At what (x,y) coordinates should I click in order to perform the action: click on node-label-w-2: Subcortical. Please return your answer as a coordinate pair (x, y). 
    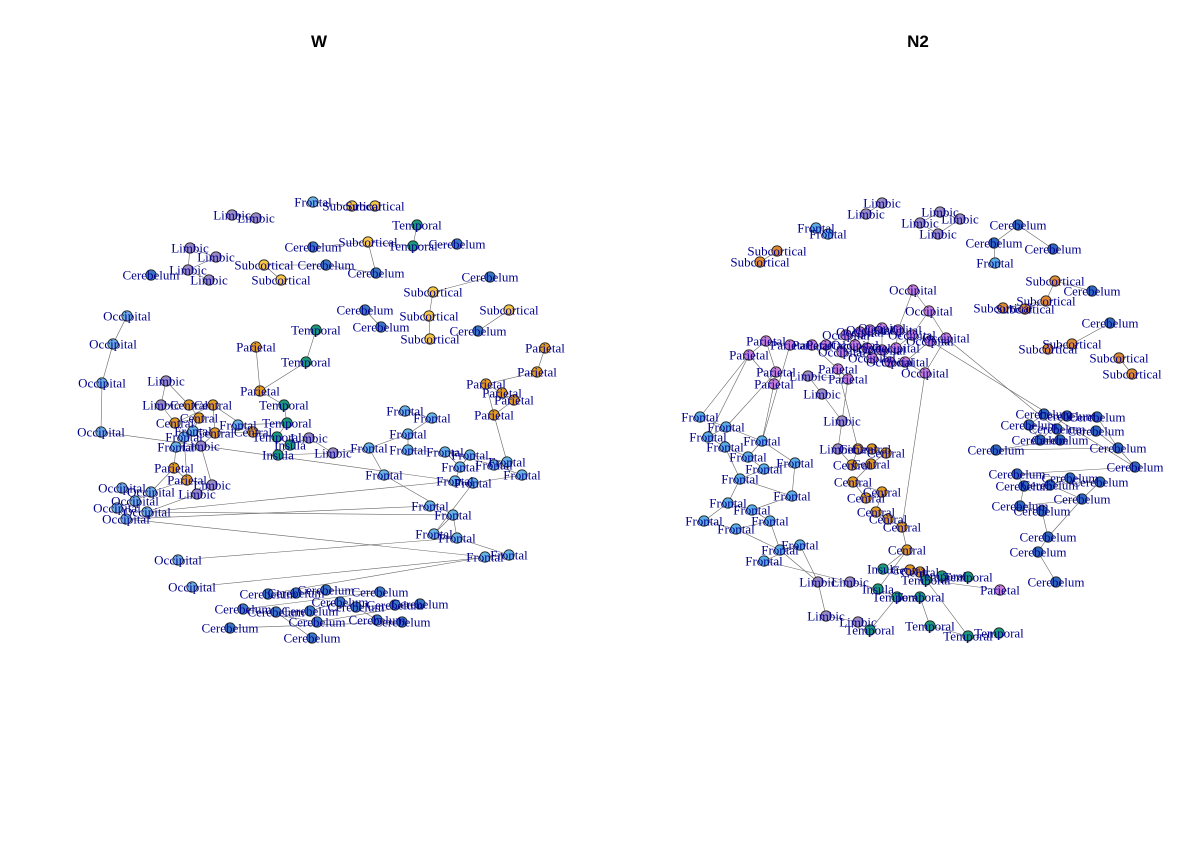
    Looking at the image, I should click on (375, 206).